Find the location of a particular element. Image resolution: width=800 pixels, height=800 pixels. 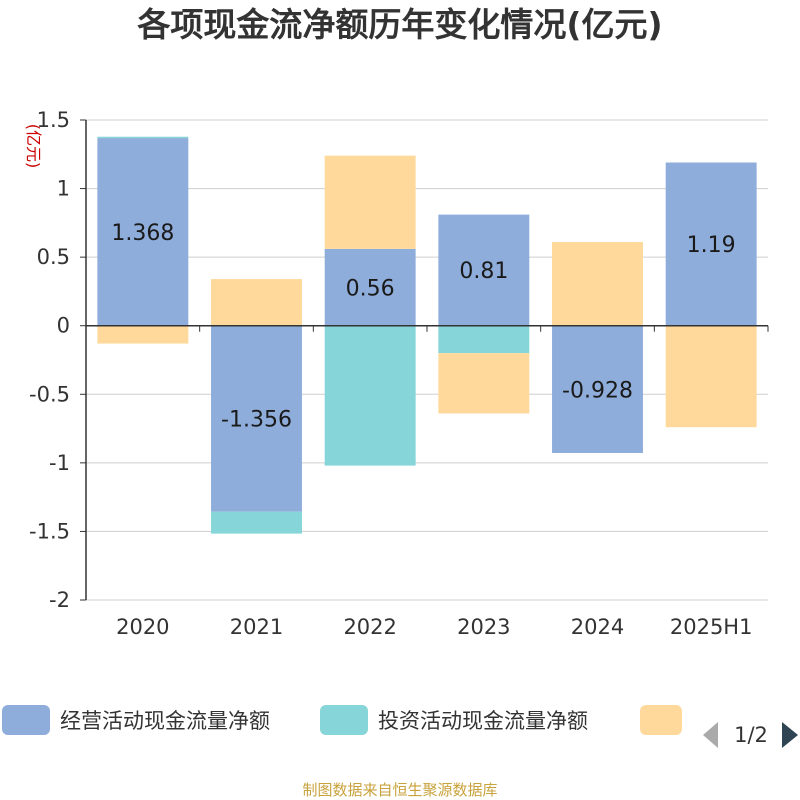

x-tick-label: 2022 is located at coordinates (369, 627).